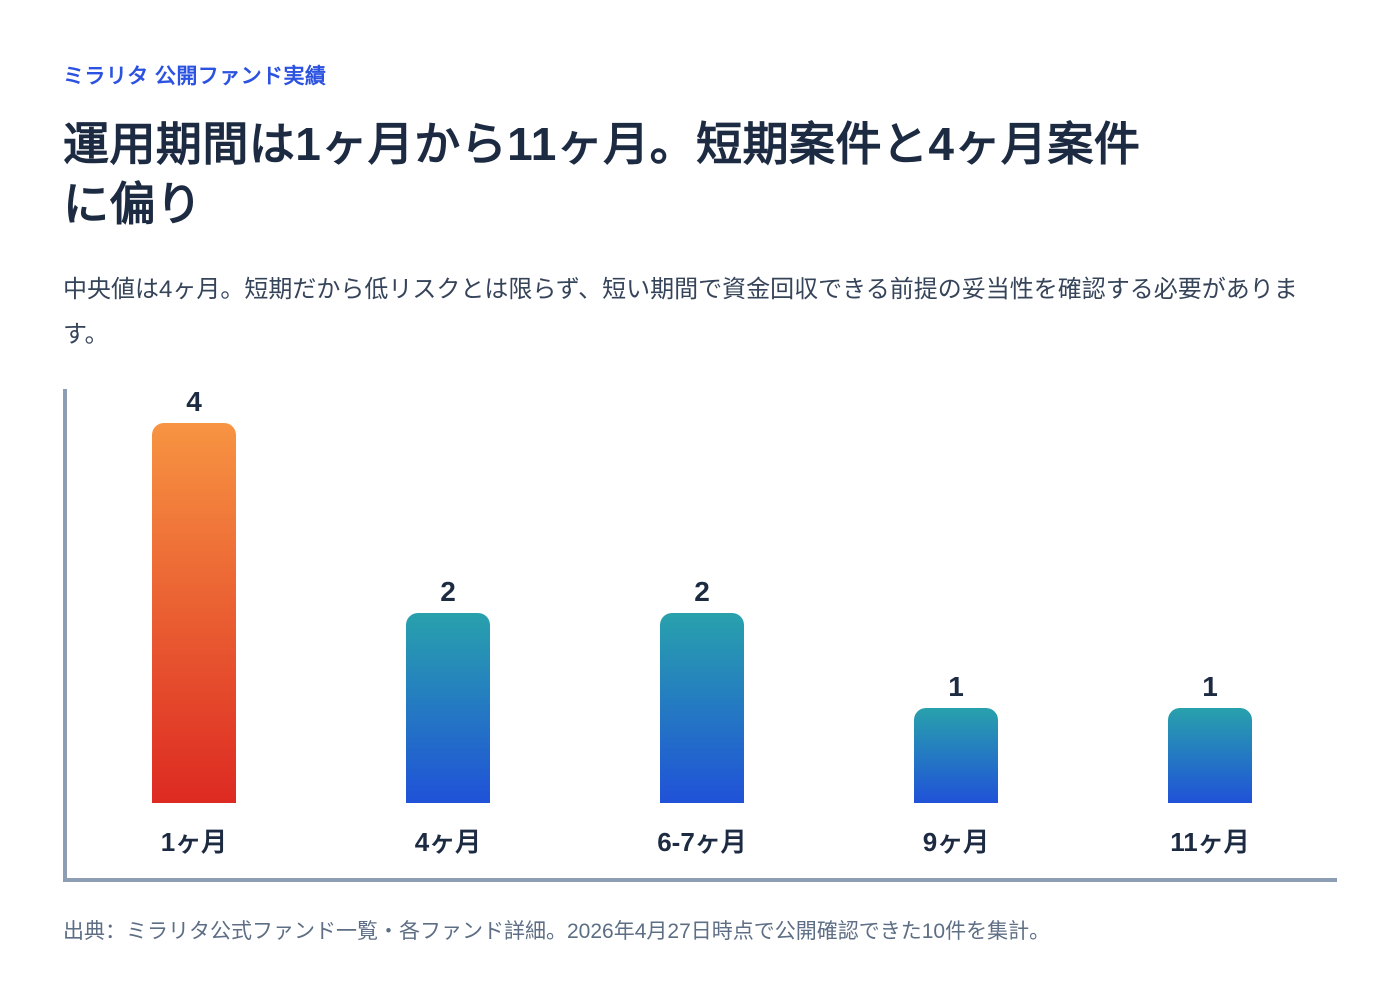 The image size is (1400, 986). What do you see at coordinates (194, 613) in the screenshot?
I see `bar-1month` at bounding box center [194, 613].